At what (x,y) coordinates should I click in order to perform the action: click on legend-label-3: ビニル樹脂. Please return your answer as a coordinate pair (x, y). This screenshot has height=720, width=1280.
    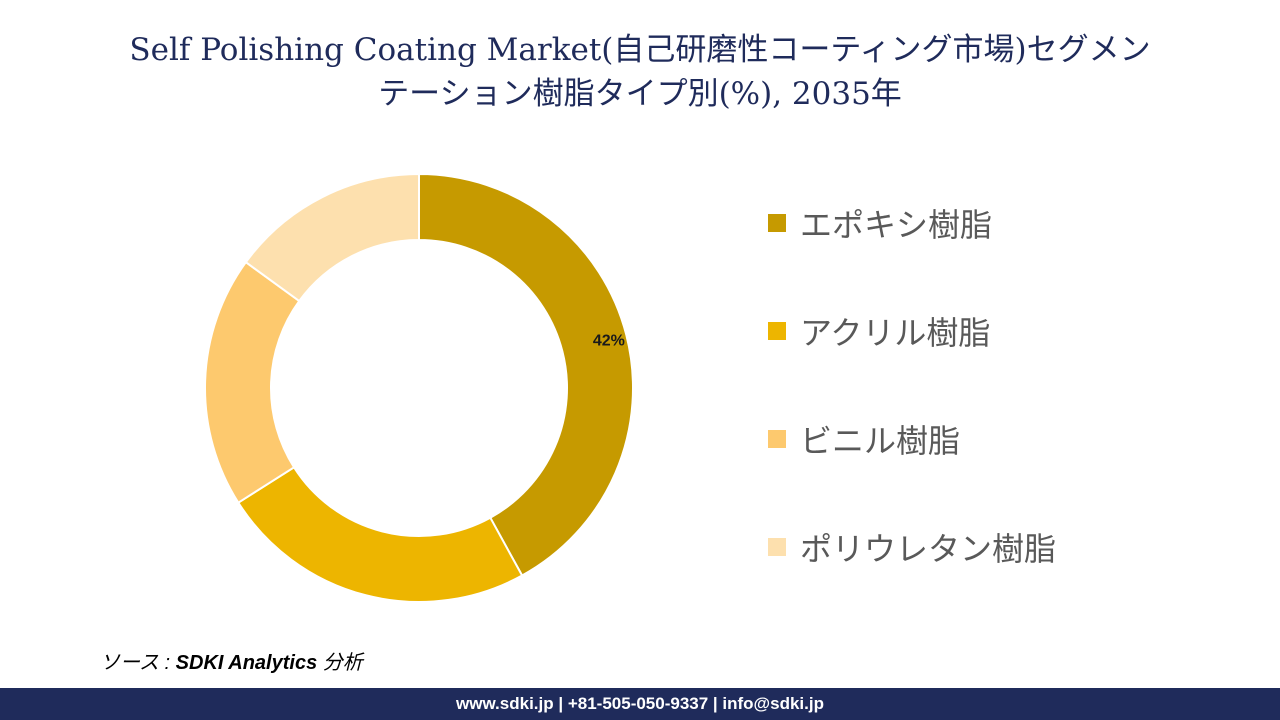
    Looking at the image, I should click on (880, 441).